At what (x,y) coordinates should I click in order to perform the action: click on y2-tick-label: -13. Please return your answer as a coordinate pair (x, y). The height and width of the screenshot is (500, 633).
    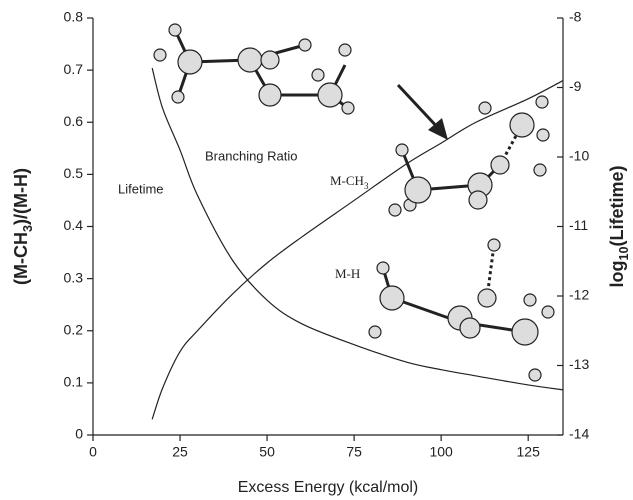
    Looking at the image, I should click on (579, 364).